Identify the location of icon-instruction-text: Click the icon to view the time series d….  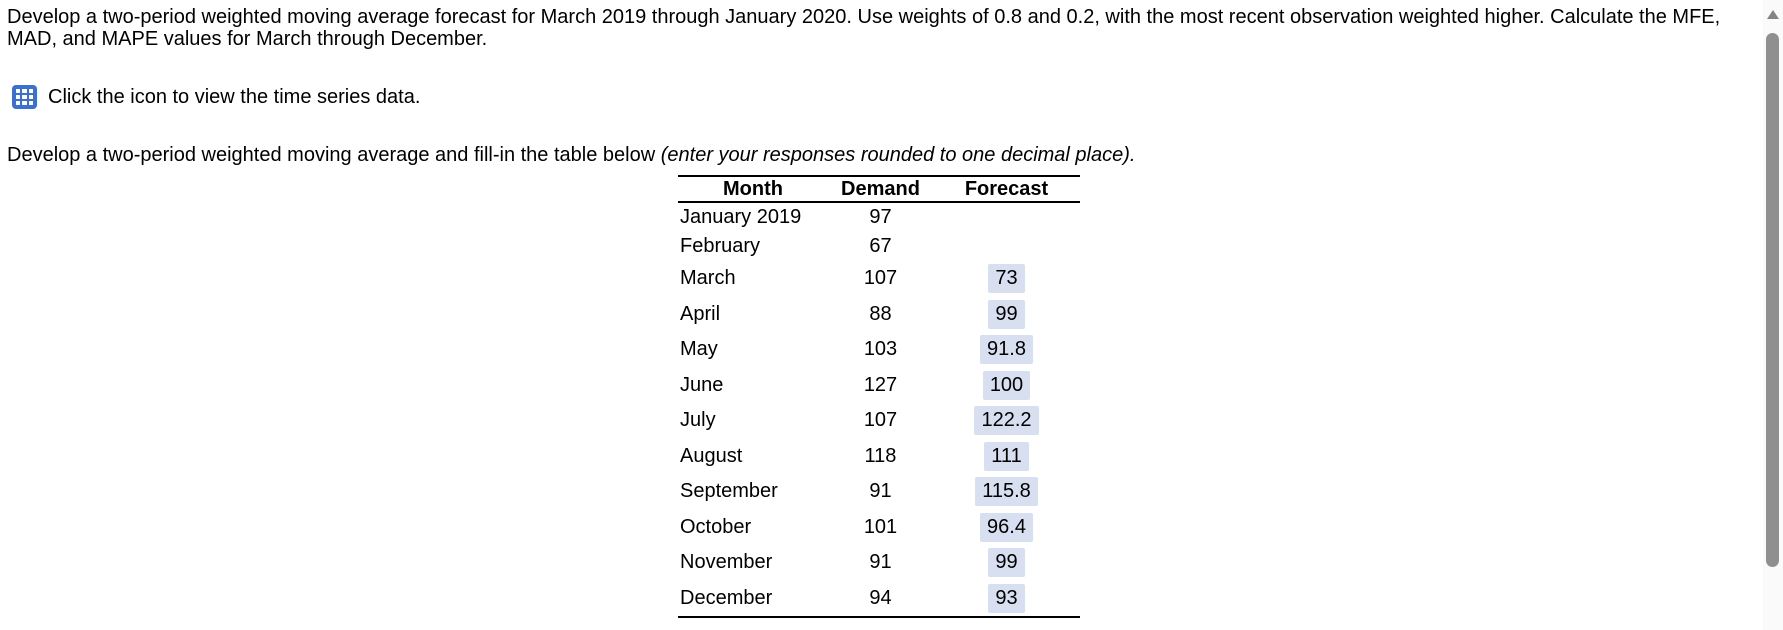
(234, 96).